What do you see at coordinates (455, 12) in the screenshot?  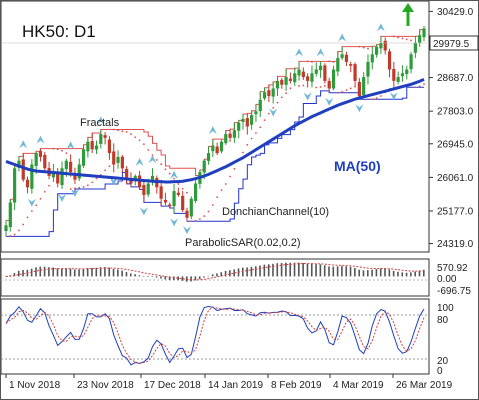 I see `y-tick-label: 30429.0` at bounding box center [455, 12].